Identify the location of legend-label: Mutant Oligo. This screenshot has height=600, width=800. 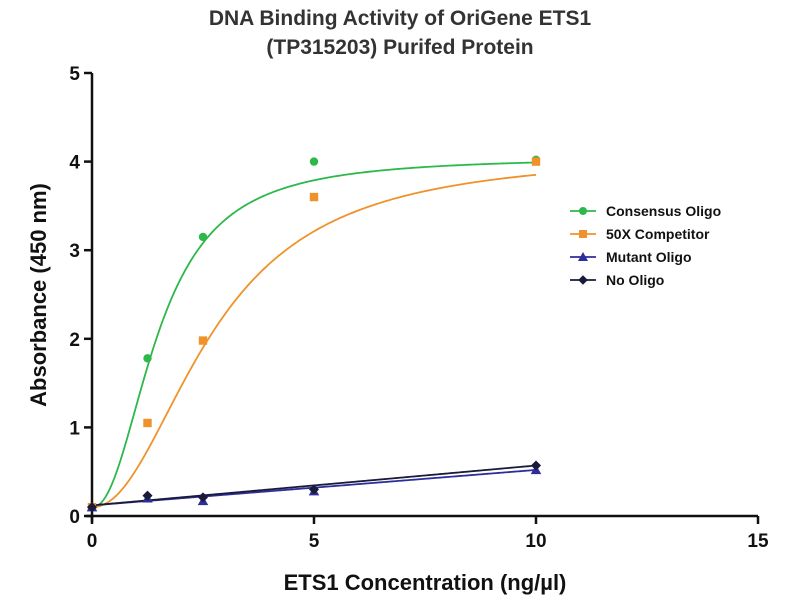
(649, 257).